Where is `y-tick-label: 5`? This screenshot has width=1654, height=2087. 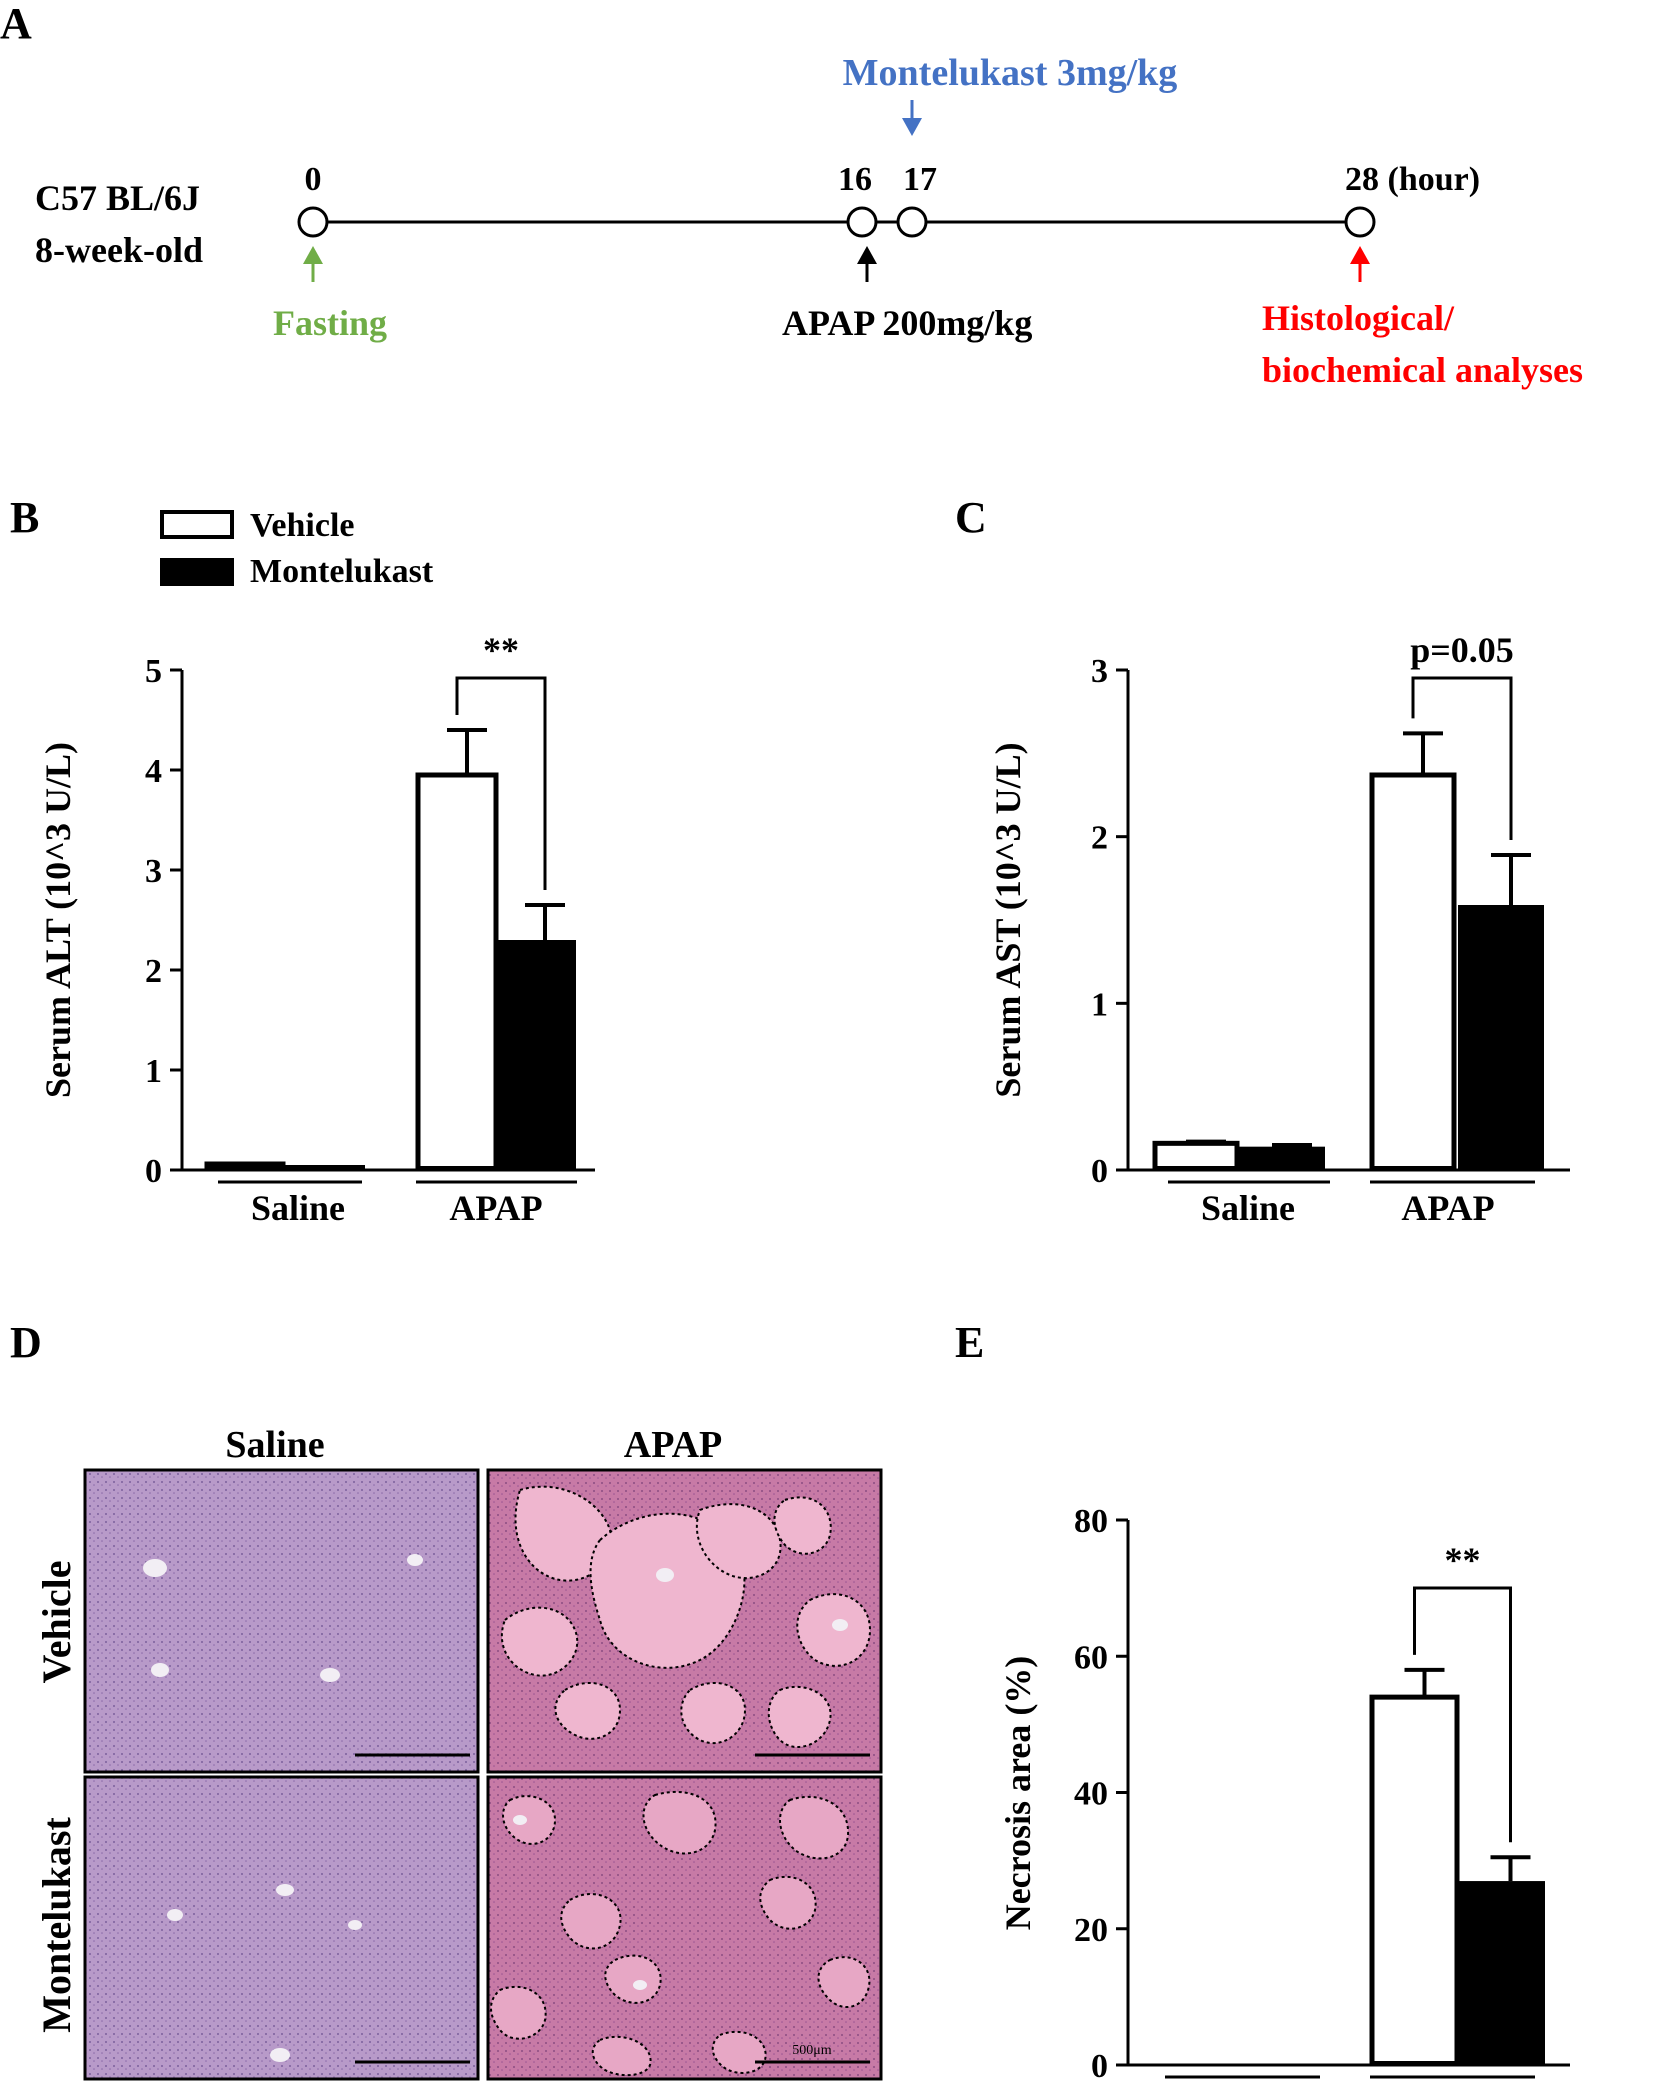
y-tick-label: 5 is located at coordinates (153, 671).